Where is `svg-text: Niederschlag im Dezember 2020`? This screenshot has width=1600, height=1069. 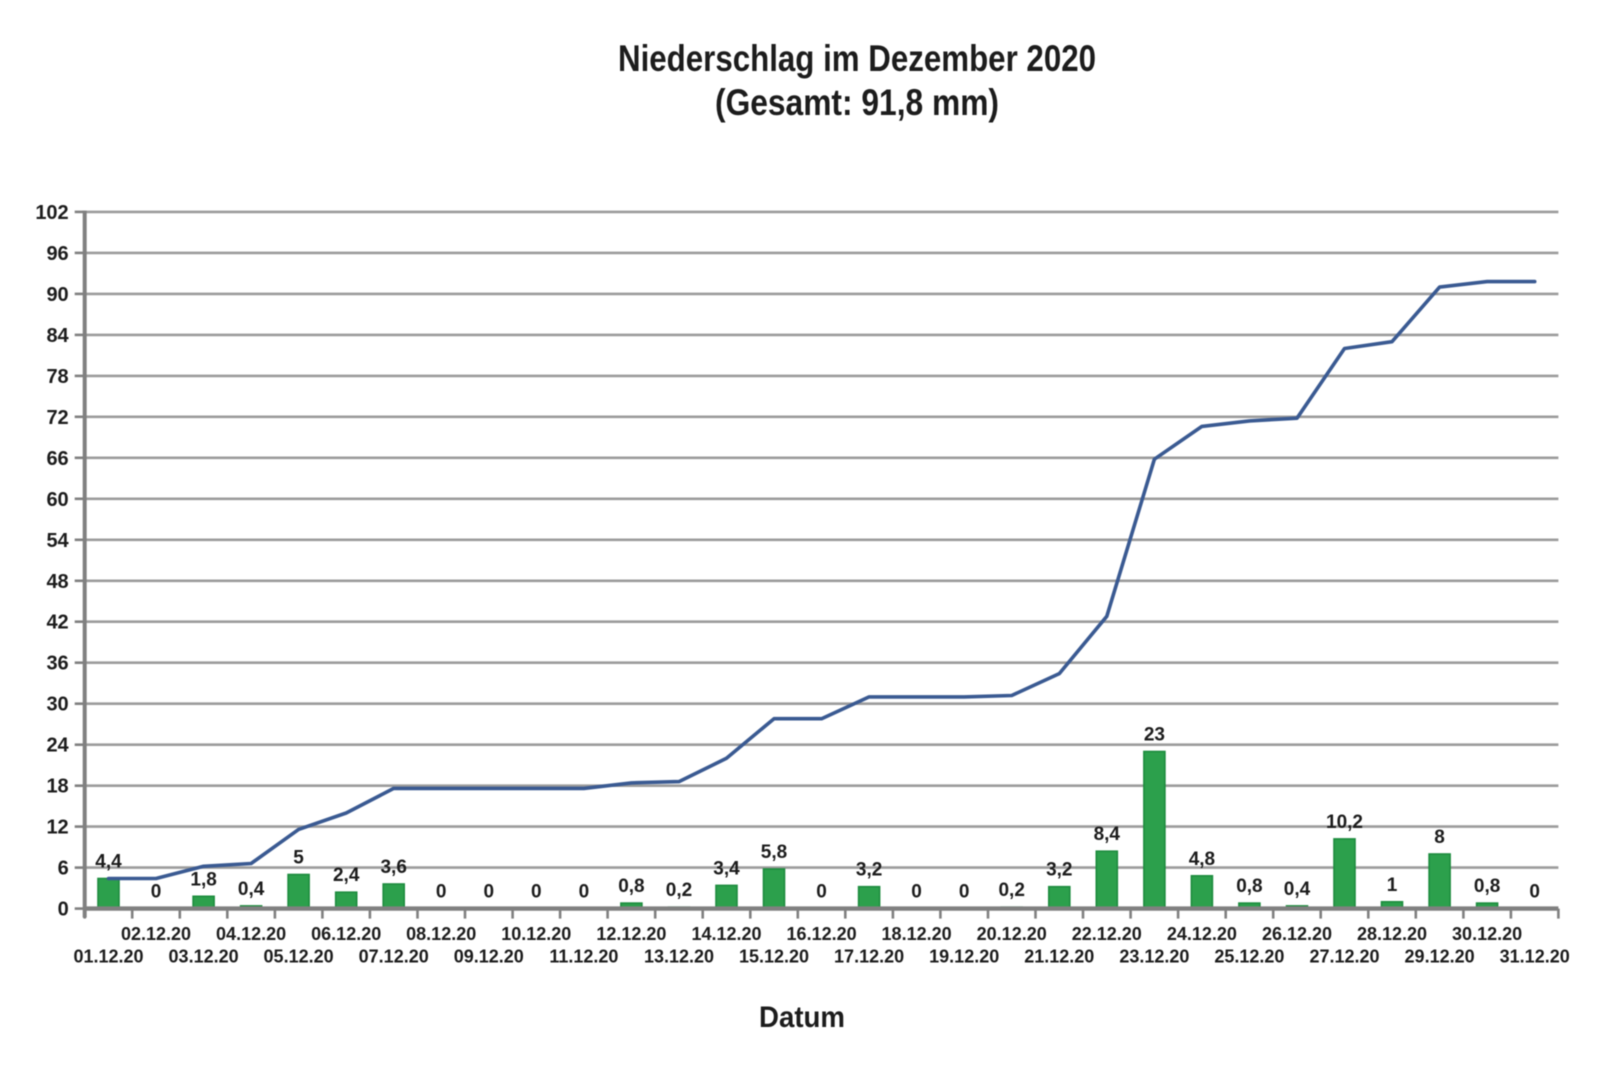
svg-text: Niederschlag im Dezember 2020 is located at coordinates (857, 58).